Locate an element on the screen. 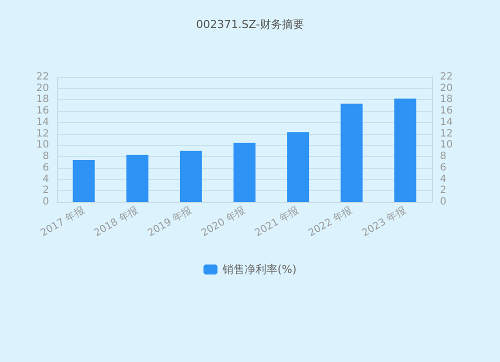 Image resolution: width=500 pixels, height=362 pixels. y2-tick-label: 22 is located at coordinates (446, 77).